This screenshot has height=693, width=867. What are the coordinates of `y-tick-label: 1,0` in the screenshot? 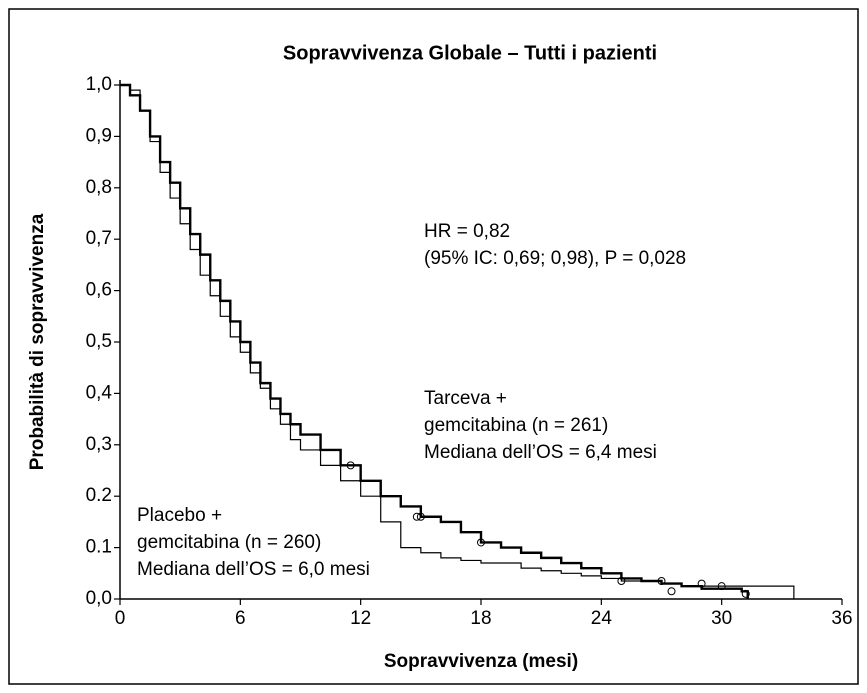 It's located at (99, 84).